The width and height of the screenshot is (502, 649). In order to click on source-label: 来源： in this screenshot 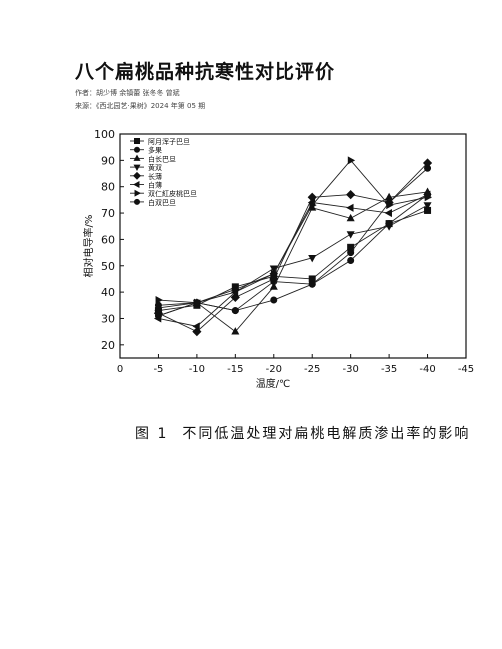, I will do `click(85, 106)`.